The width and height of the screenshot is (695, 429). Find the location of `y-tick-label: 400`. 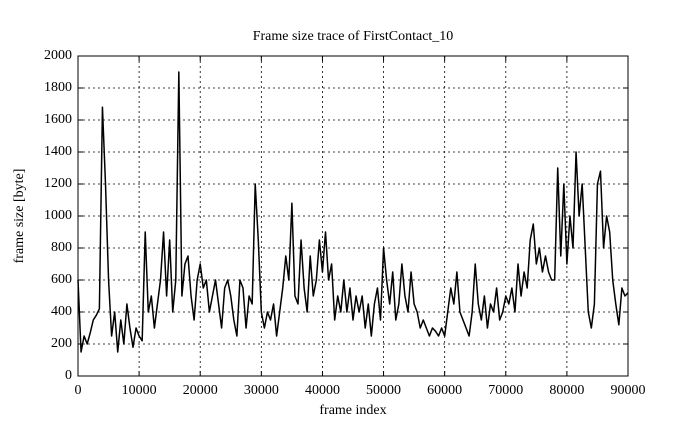

y-tick-label: 400 is located at coordinates (61, 311).